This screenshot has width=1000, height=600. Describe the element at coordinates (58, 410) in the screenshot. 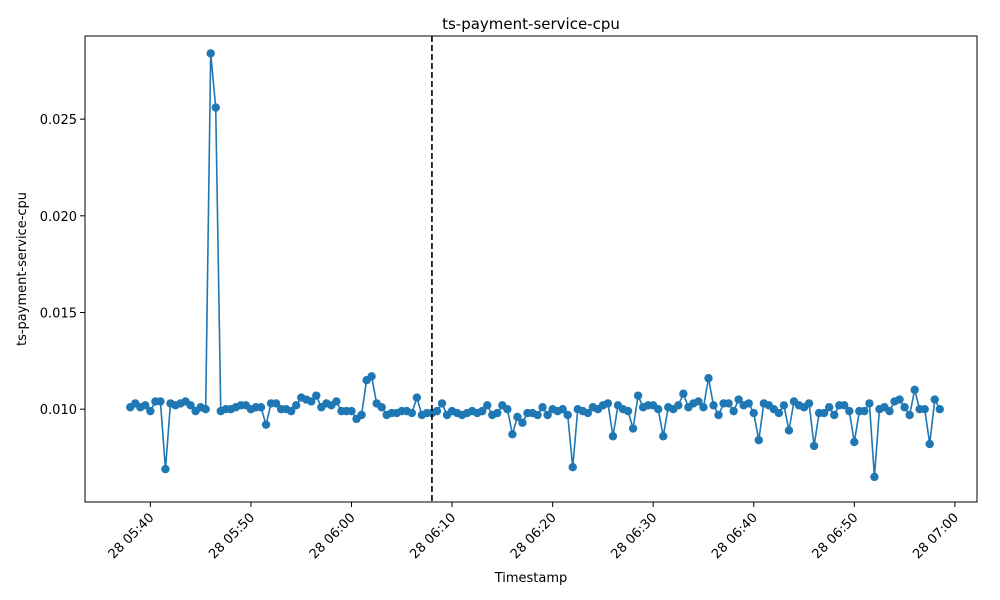

I see `y-tick-label: 0.010` at that location.